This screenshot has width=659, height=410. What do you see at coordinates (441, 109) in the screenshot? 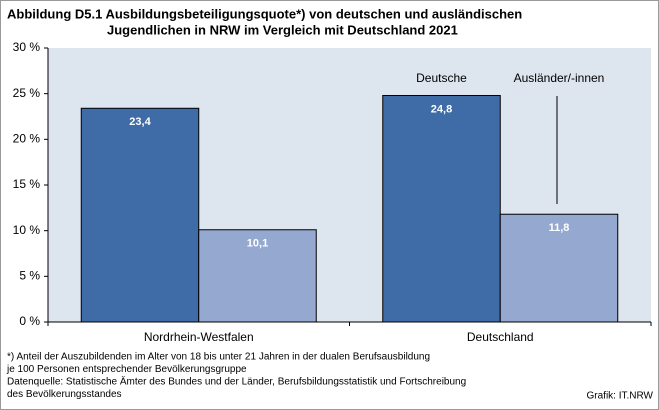
I see `value-label: 24,8` at bounding box center [441, 109].